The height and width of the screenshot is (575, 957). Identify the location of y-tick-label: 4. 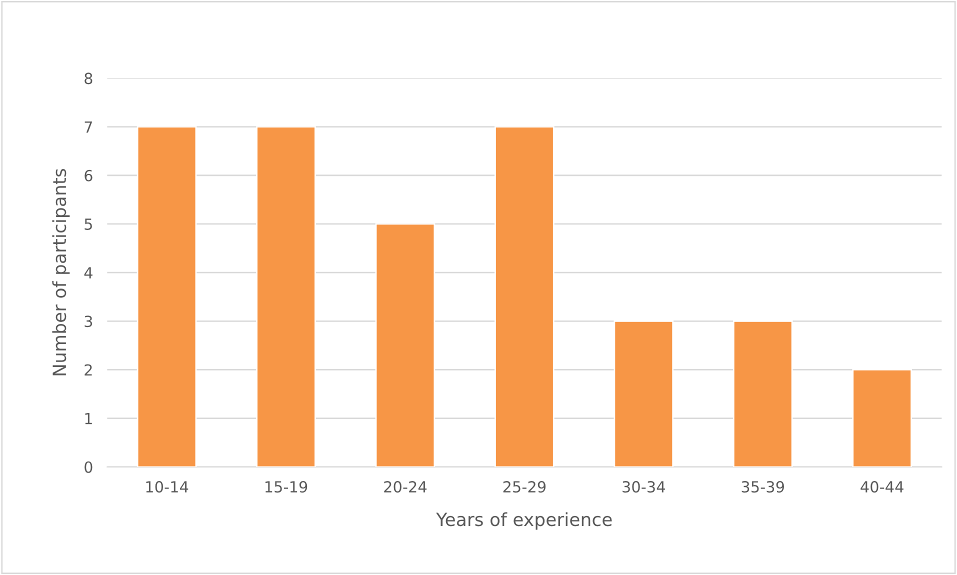
(88, 272).